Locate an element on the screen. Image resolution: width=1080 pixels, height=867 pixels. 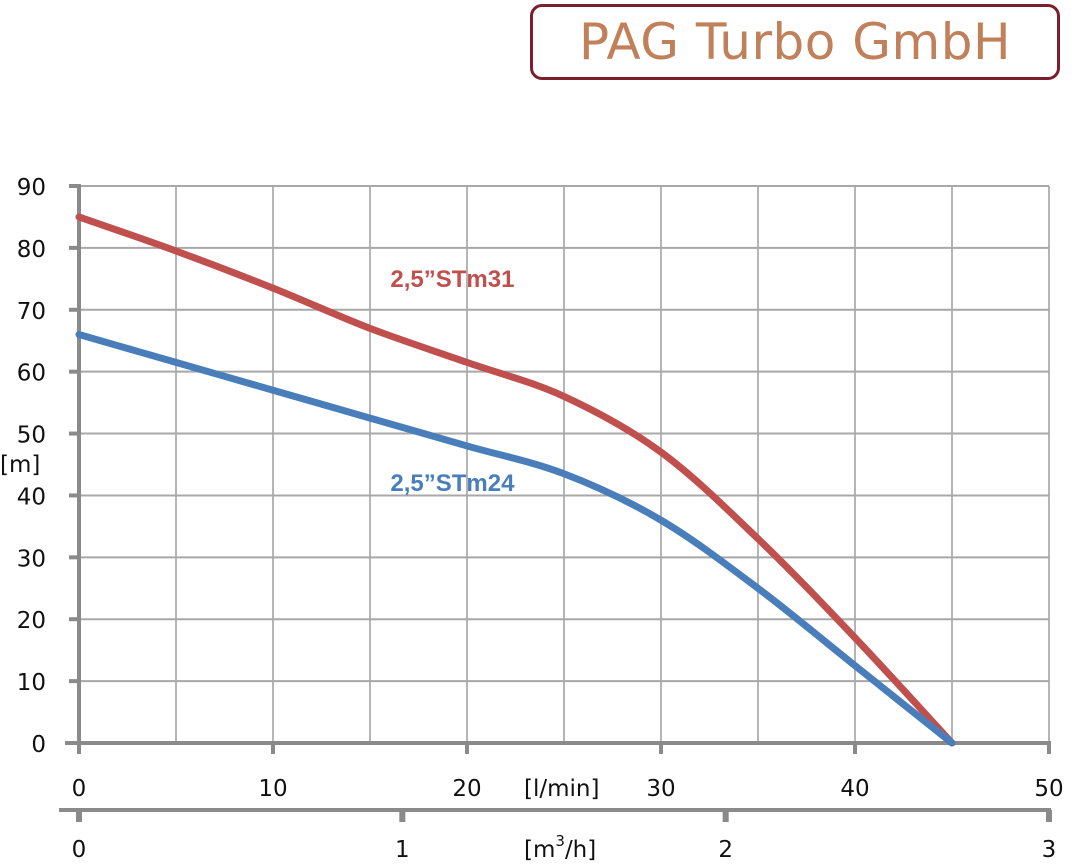
x2-axis-unit-label: [m3/h] is located at coordinates (560, 847).